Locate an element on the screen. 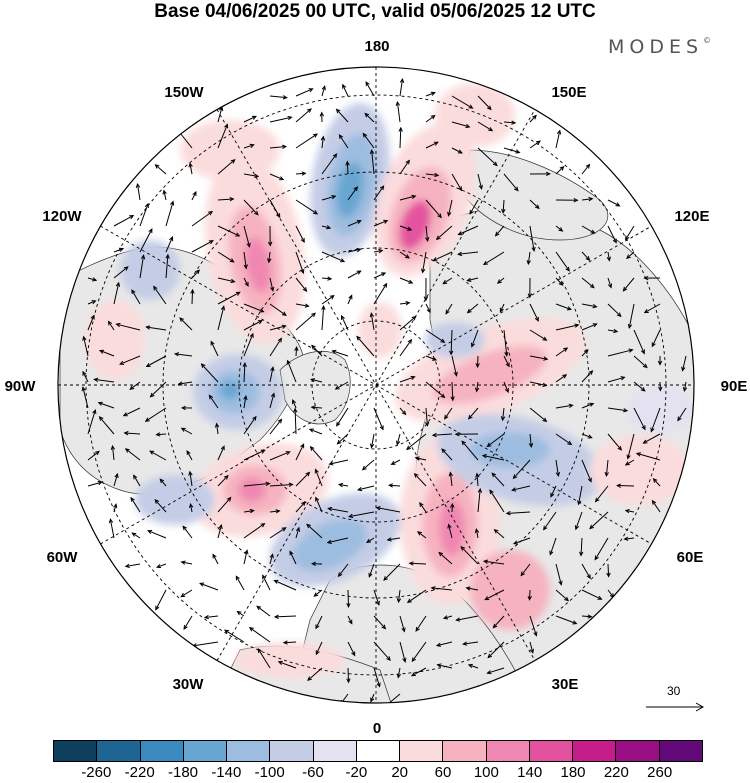 The width and height of the screenshot is (750, 783). colorbar-tick-label: 20 is located at coordinates (399, 772).